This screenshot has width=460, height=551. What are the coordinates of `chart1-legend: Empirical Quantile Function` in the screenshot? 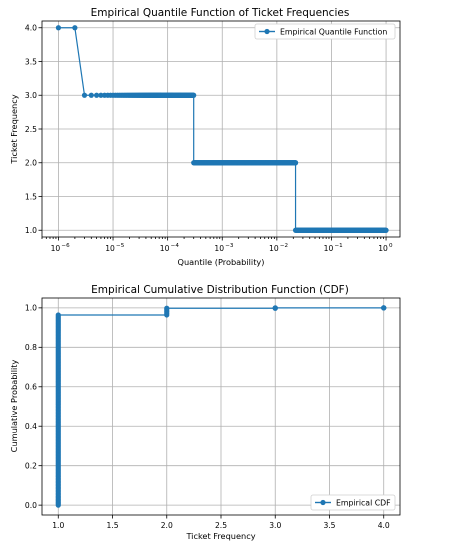 It's located at (325, 31).